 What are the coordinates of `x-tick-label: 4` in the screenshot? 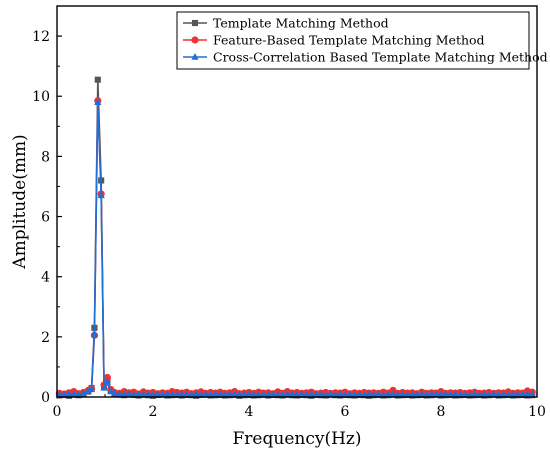 It's located at (249, 412).